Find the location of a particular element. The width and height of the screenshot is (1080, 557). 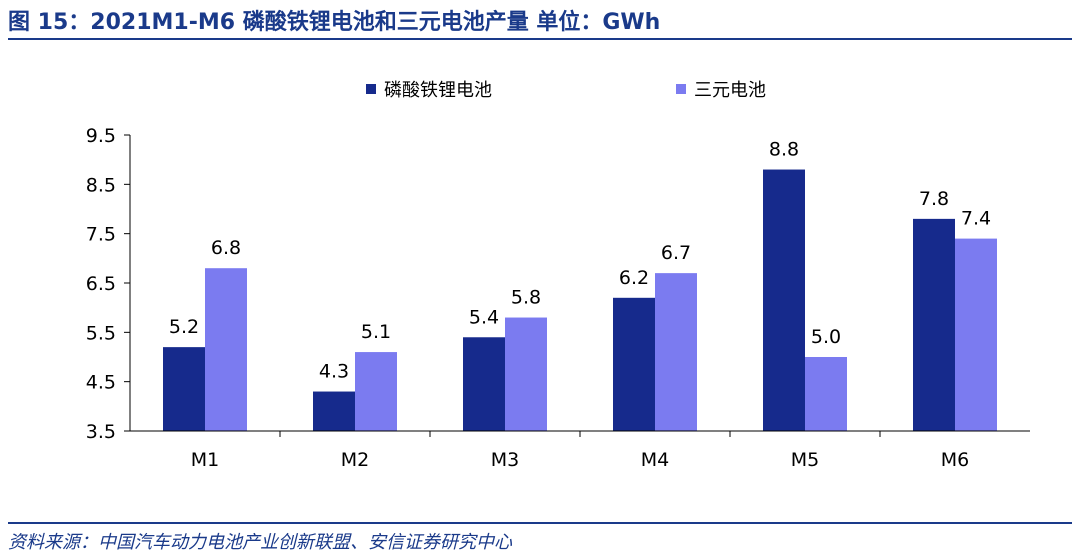

data-label-lfp-M5: 8.8 is located at coordinates (784, 150).